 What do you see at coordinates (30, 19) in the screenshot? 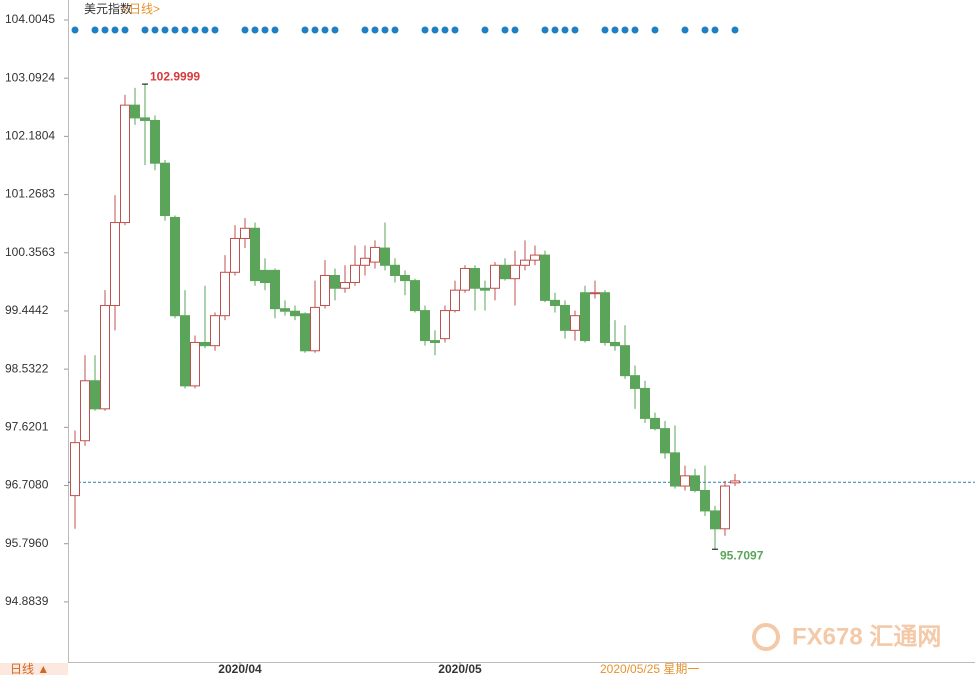
I see `y-tick-label: 104.0045` at bounding box center [30, 19].